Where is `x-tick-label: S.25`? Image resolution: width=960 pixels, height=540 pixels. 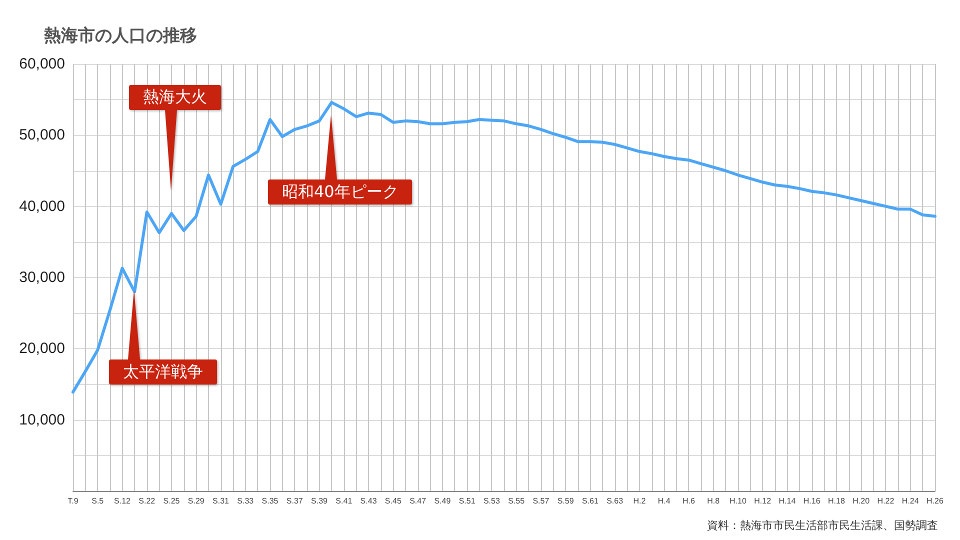
x-tick-label: S.25 is located at coordinates (171, 501).